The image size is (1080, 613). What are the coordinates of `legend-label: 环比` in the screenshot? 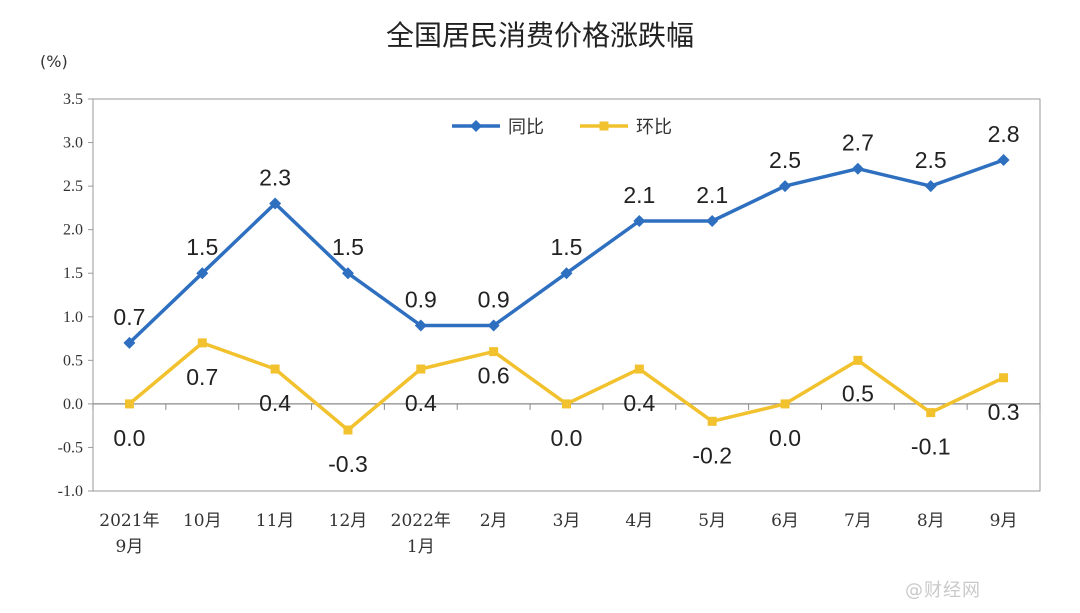 It's located at (654, 127).